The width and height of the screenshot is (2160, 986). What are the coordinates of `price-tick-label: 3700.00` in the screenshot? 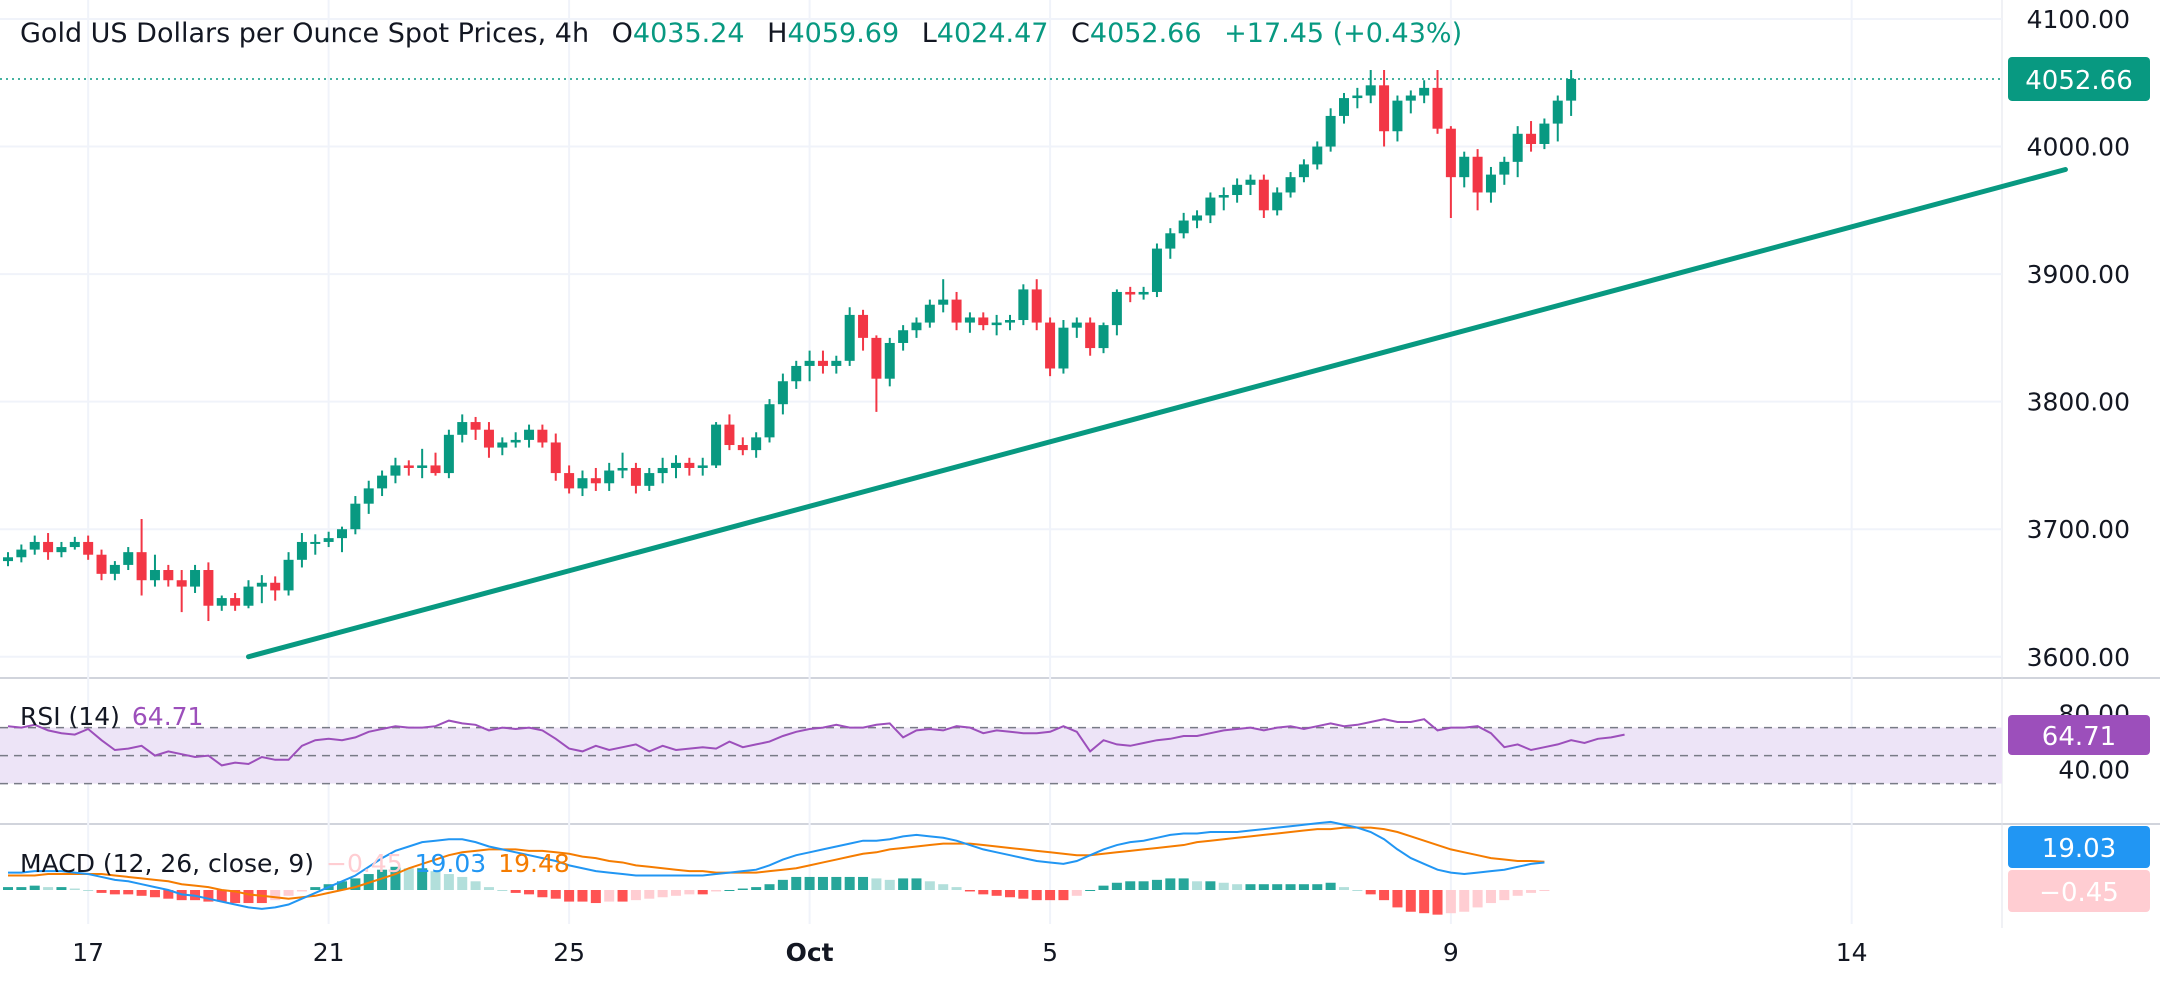 It's located at (2078, 529).